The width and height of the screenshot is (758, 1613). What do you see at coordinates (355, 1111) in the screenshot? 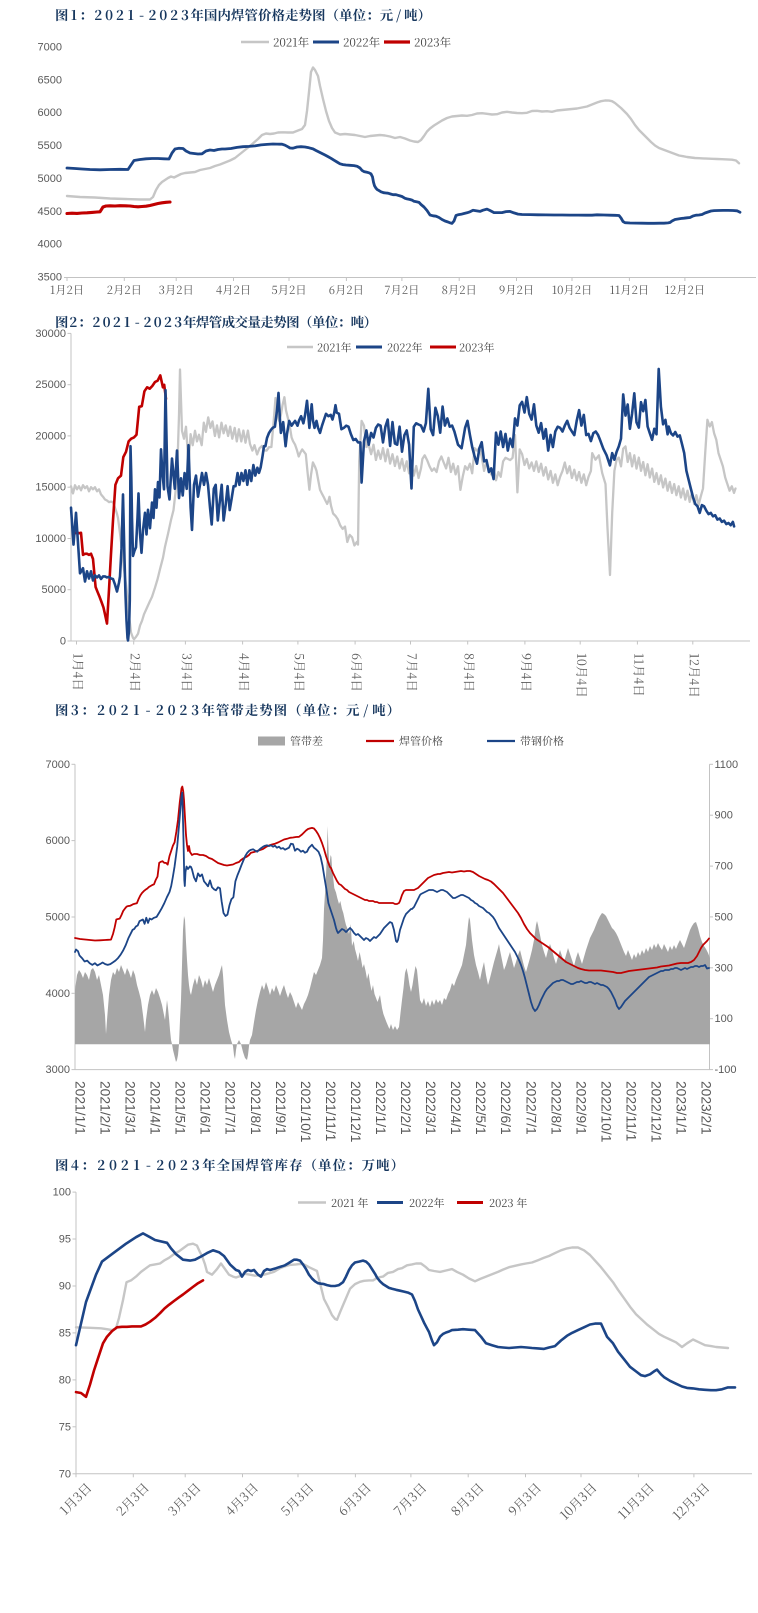
I see `svg-text: 2021/12/1` at bounding box center [355, 1111].